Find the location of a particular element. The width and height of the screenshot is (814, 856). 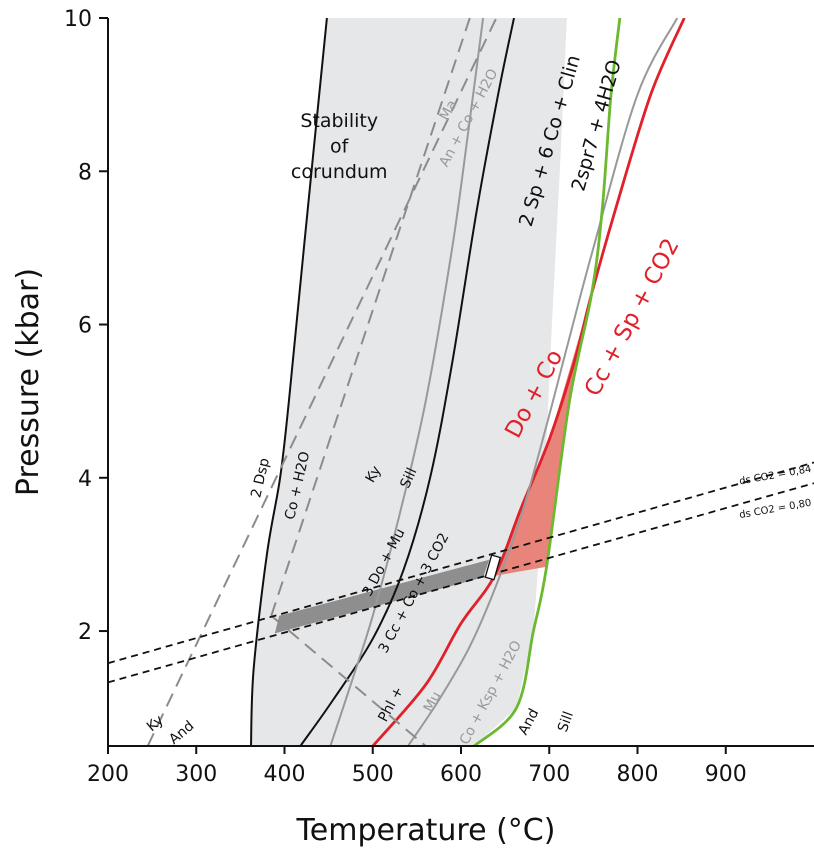

y-tick-label: 4 is located at coordinates (85, 479).